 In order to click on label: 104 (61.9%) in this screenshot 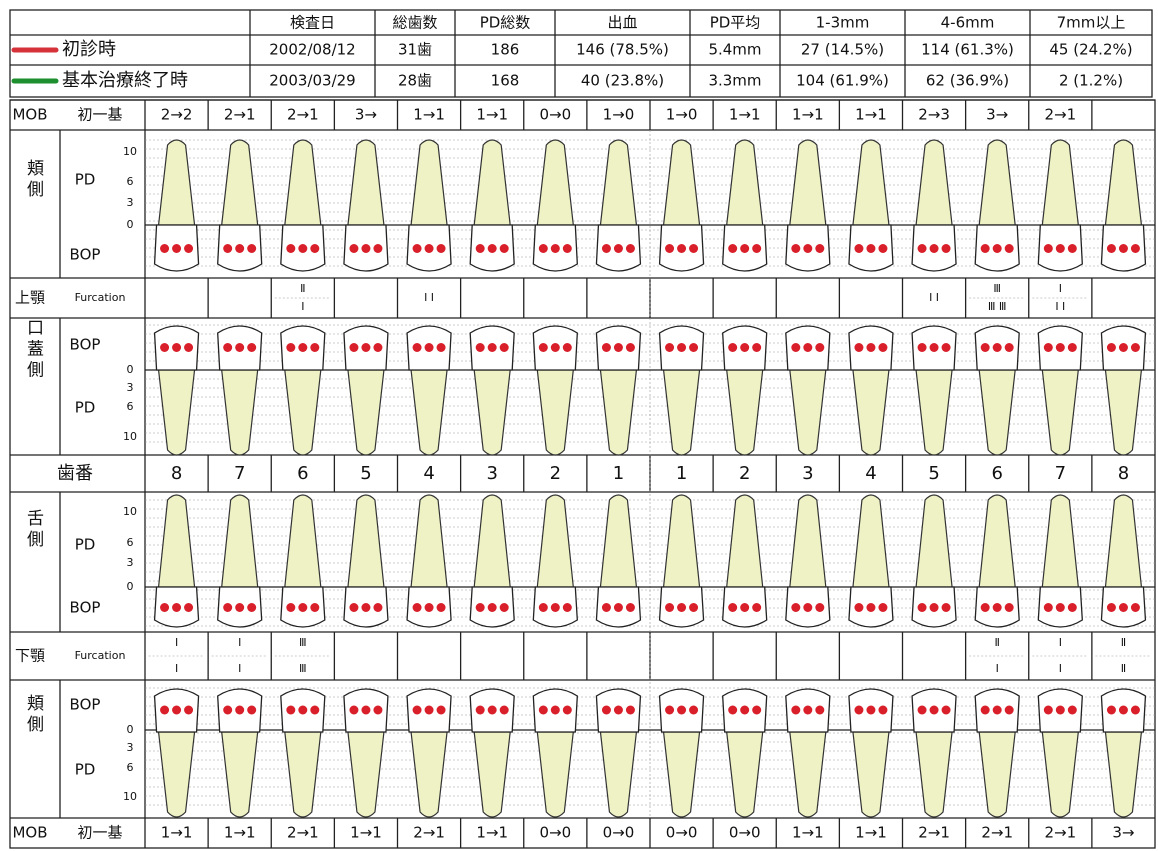, I will do `click(842, 81)`.